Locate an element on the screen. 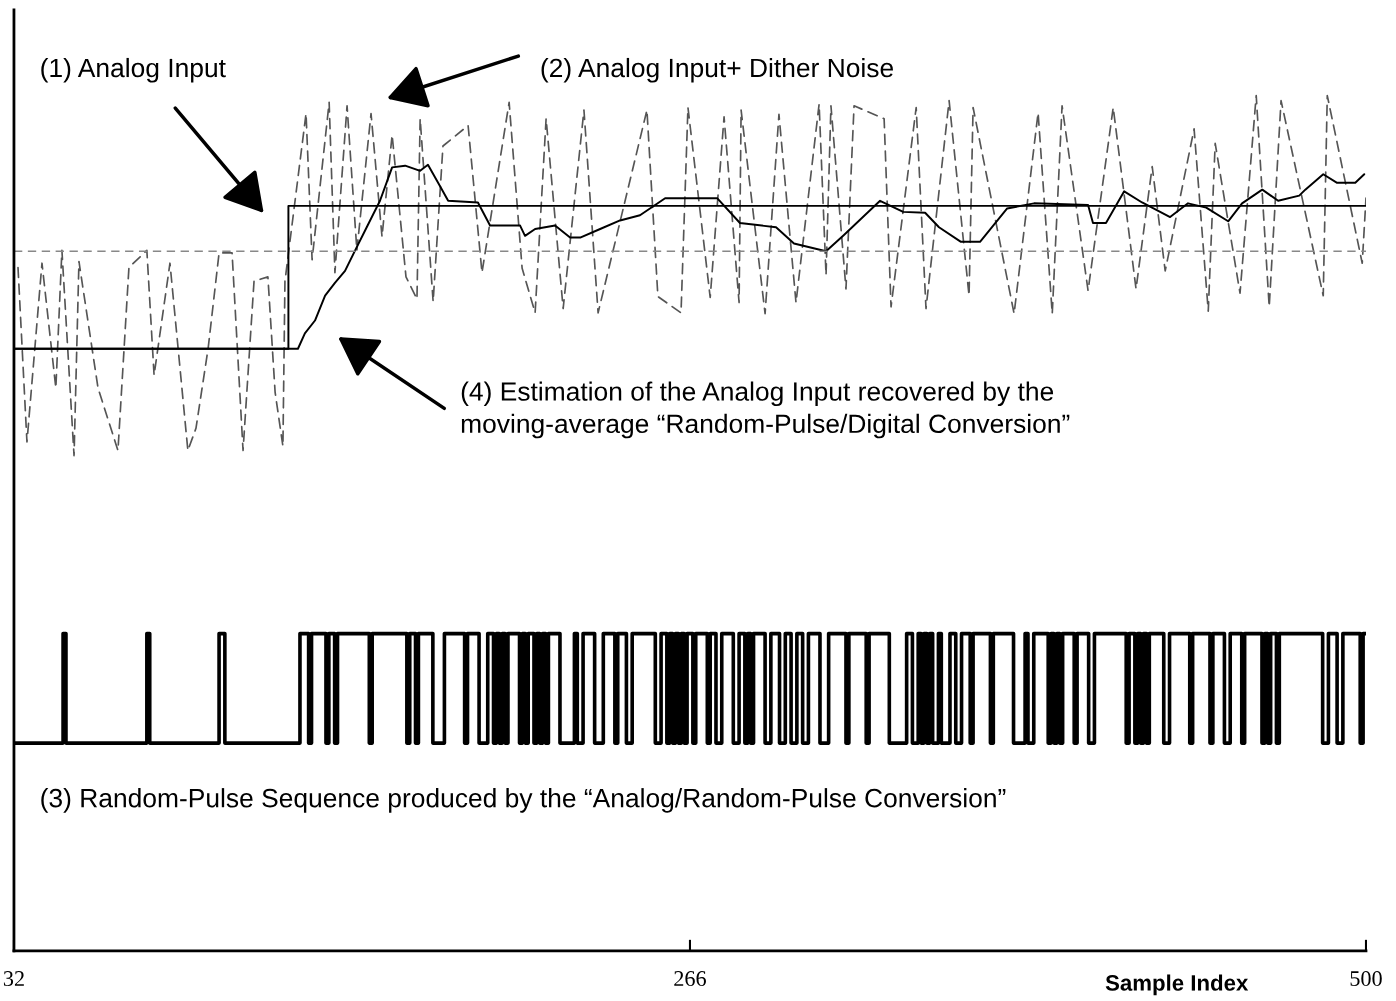  x-axis-title: Sample Index is located at coordinates (1177, 985).